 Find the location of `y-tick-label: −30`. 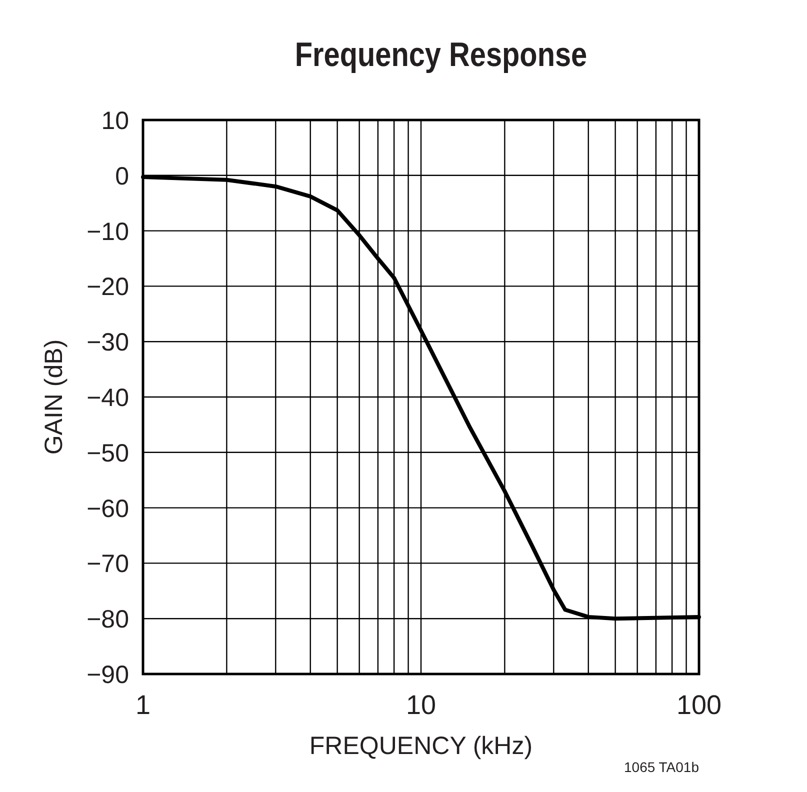

y-tick-label: −30 is located at coordinates (107, 342).